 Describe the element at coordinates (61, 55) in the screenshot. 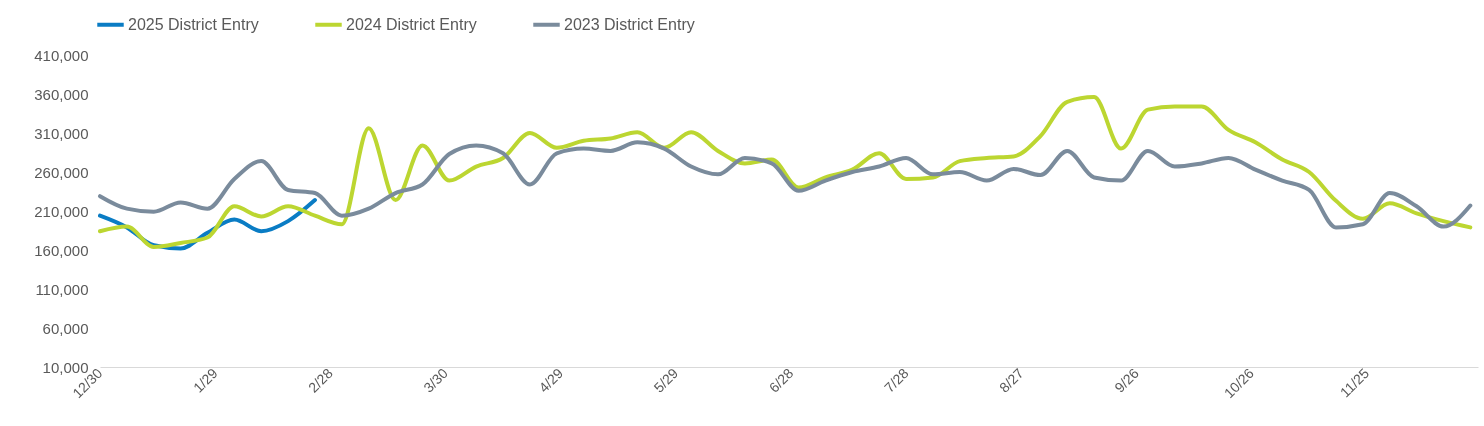

I see `y-tick-label: 410,000` at that location.